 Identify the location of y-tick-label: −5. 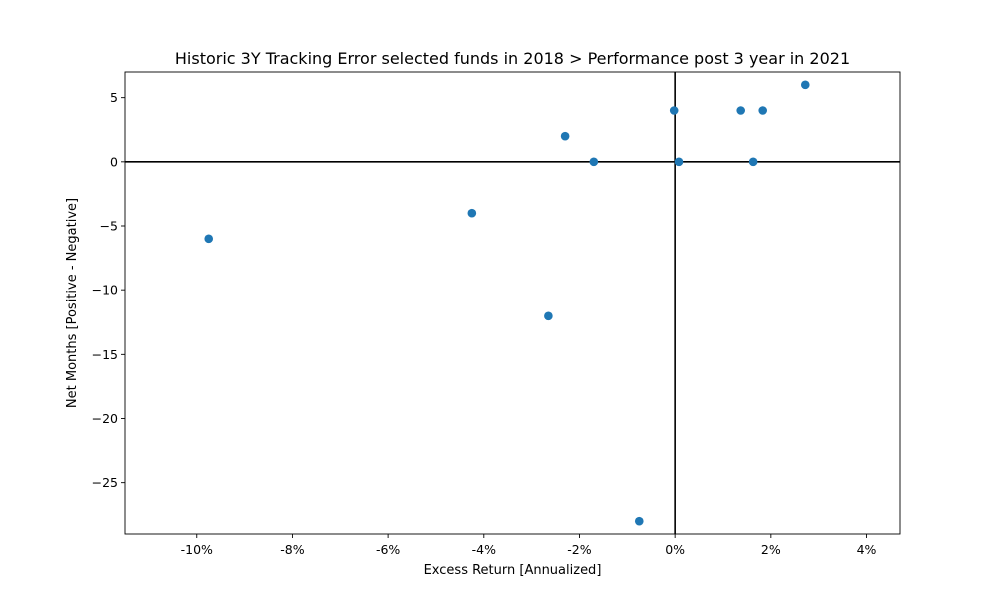
(109, 226).